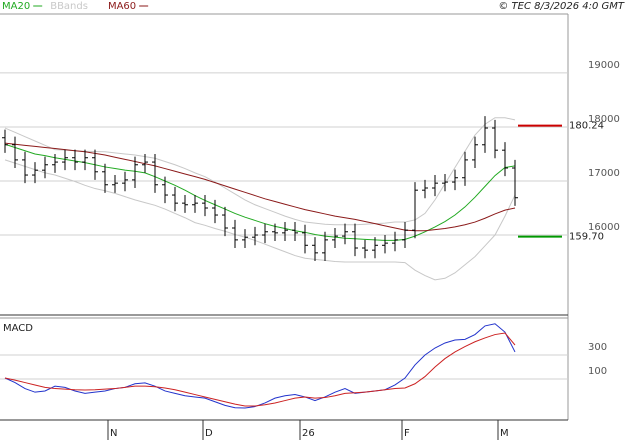 The height and width of the screenshot is (444, 627). What do you see at coordinates (604, 227) in the screenshot?
I see `y-tick-label: 16000` at bounding box center [604, 227].